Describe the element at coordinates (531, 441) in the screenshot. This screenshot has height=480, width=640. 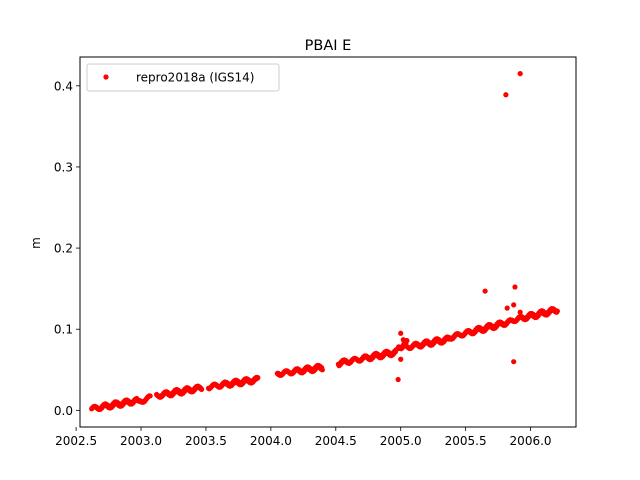
I see `x-tick-label: 2006.0` at that location.